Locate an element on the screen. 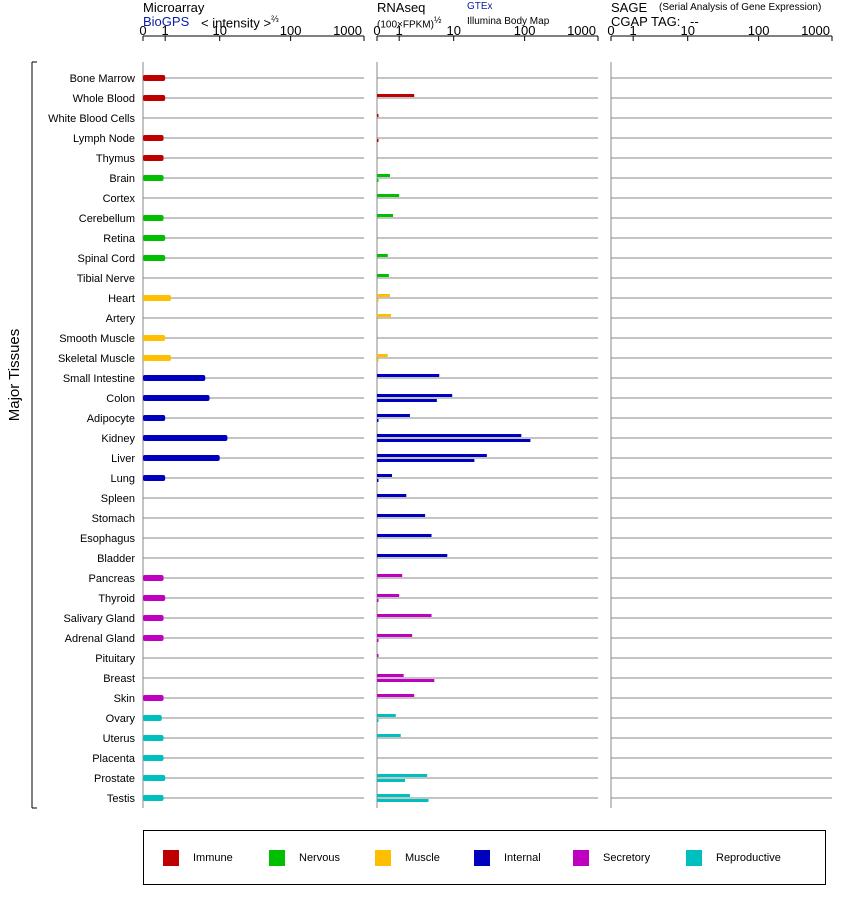 The image size is (842, 900). microarray-axis-tick-label: 100 is located at coordinates (291, 30).